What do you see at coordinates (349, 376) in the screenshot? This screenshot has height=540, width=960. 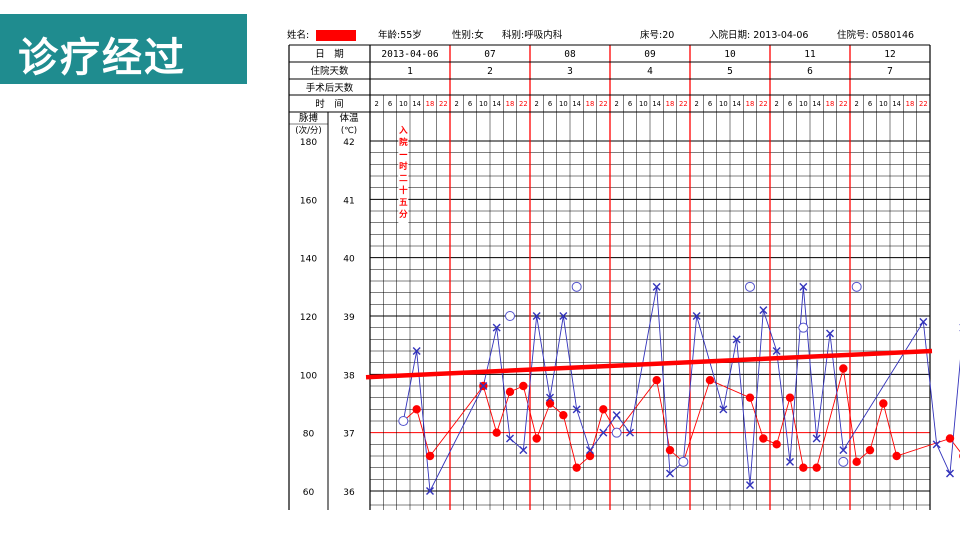 I see `temp-tick-label: 38` at bounding box center [349, 376].